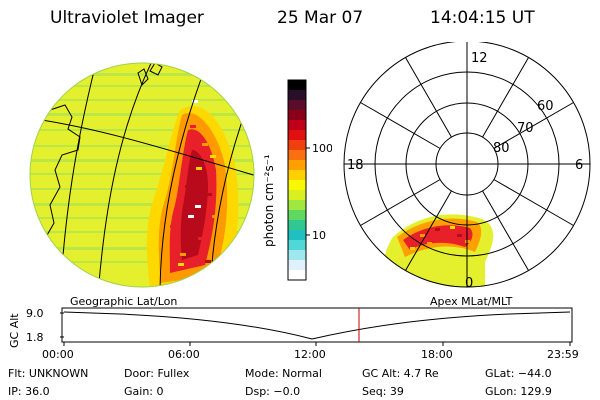 The height and width of the screenshot is (400, 600). I want to click on lat-label-70: 70, so click(525, 128).